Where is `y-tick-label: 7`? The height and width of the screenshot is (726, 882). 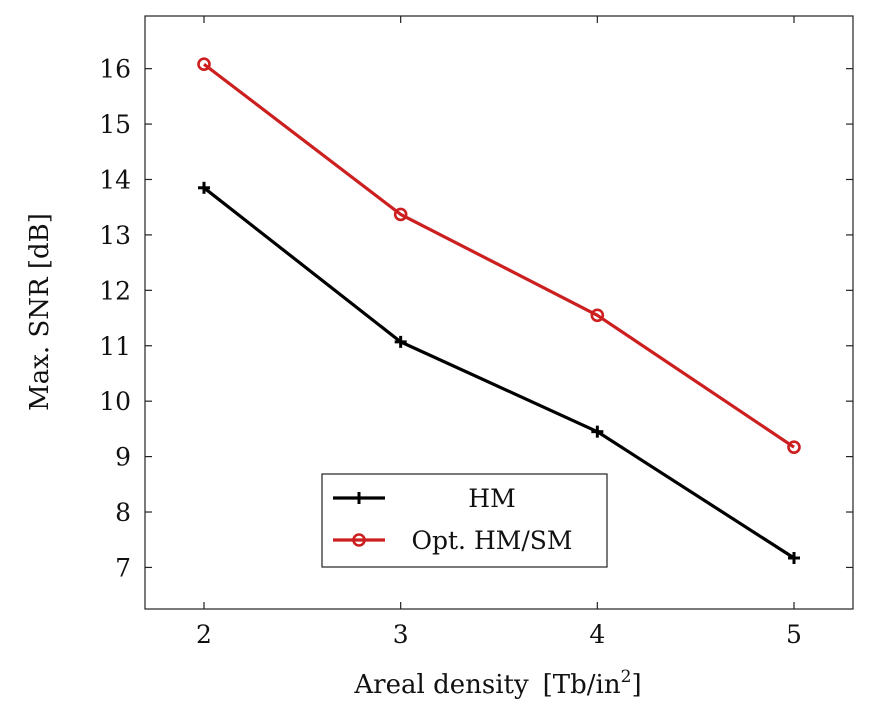 y-tick-label: 7 is located at coordinates (123, 567).